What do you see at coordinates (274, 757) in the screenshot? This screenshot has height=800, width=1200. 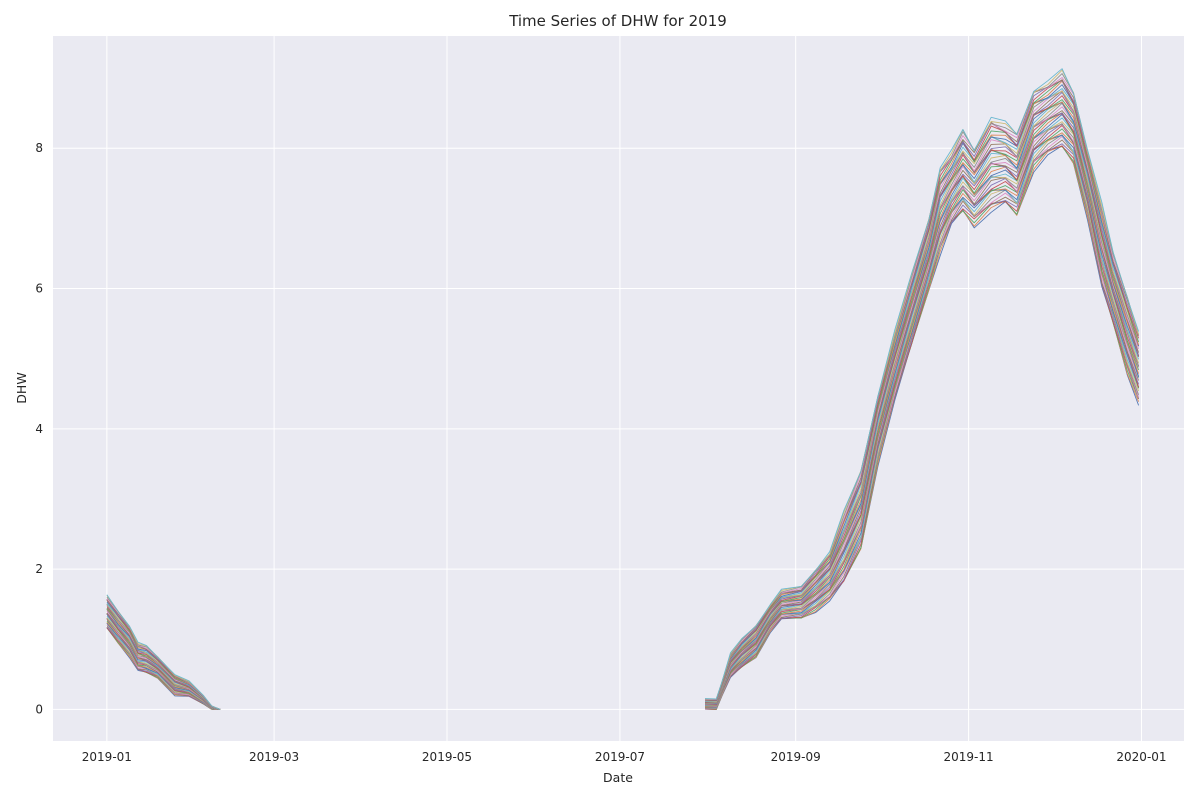 I see `x-tick-label: 2019-03` at bounding box center [274, 757].